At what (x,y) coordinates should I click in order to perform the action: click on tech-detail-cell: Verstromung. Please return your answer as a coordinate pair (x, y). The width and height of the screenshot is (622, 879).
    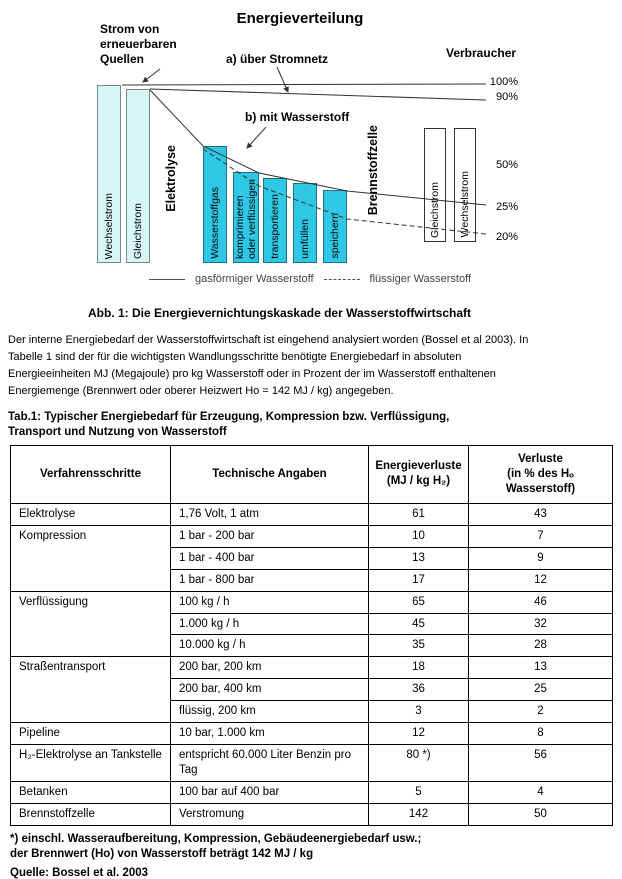
    Looking at the image, I should click on (269, 814).